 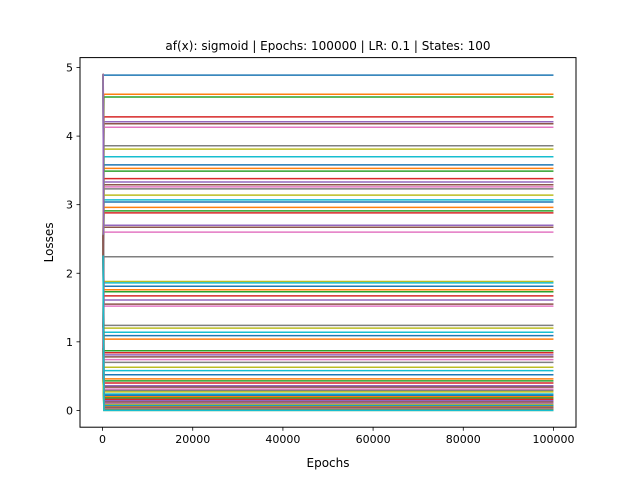 What do you see at coordinates (69, 273) in the screenshot?
I see `y-tick-label: 2` at bounding box center [69, 273].